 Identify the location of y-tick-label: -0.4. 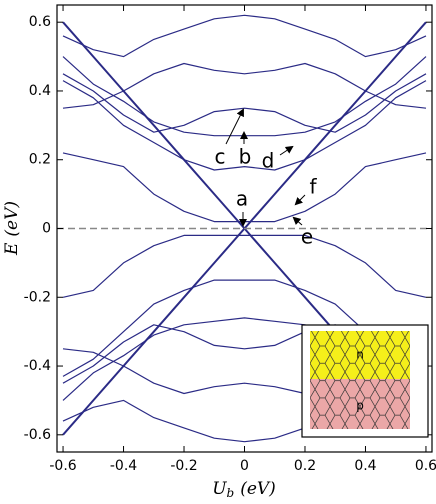
(37, 366).